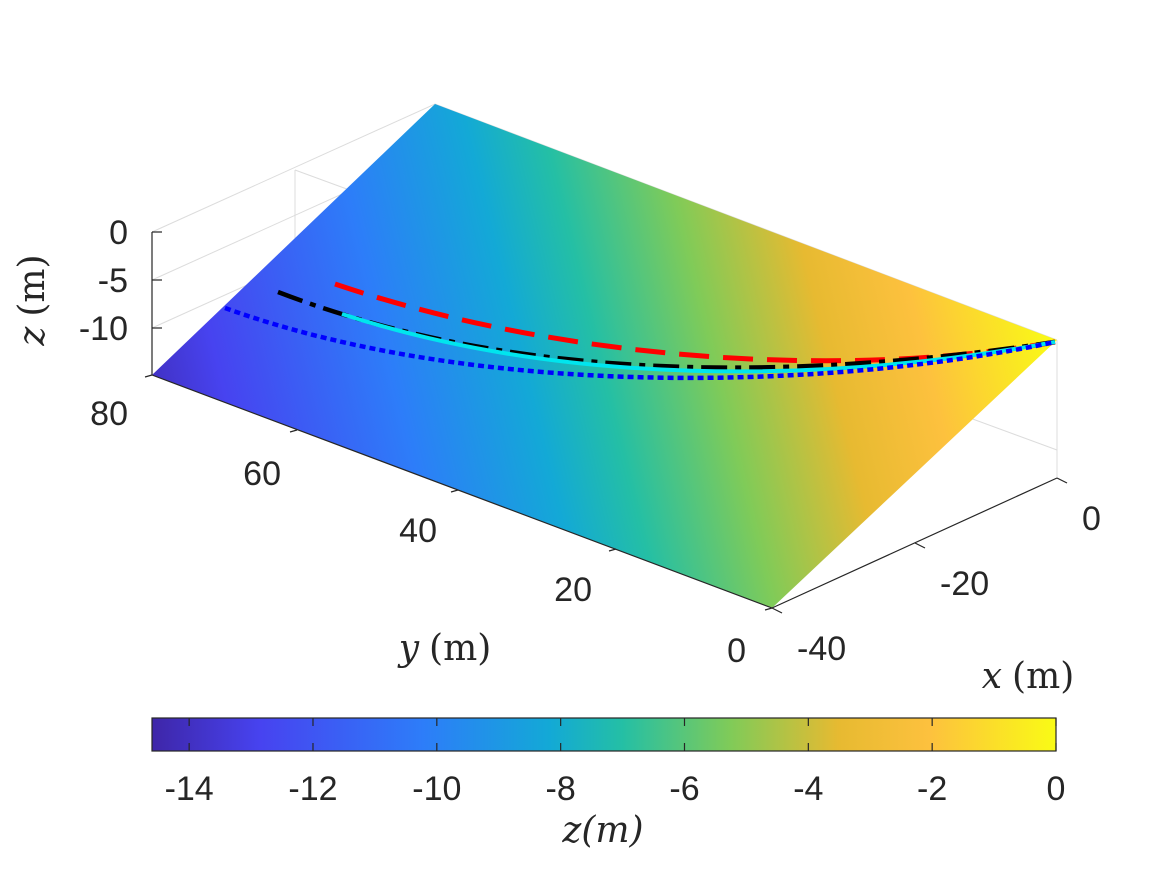 The width and height of the screenshot is (1167, 875). I want to click on colorbar-tick-label: 0, so click(1056, 789).